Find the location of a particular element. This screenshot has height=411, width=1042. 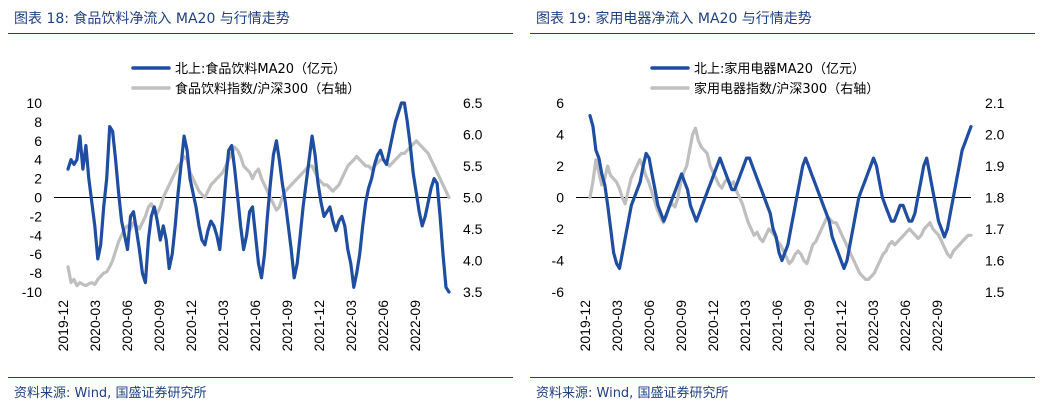

y-right-tick-label: 5.0 is located at coordinates (473, 198).